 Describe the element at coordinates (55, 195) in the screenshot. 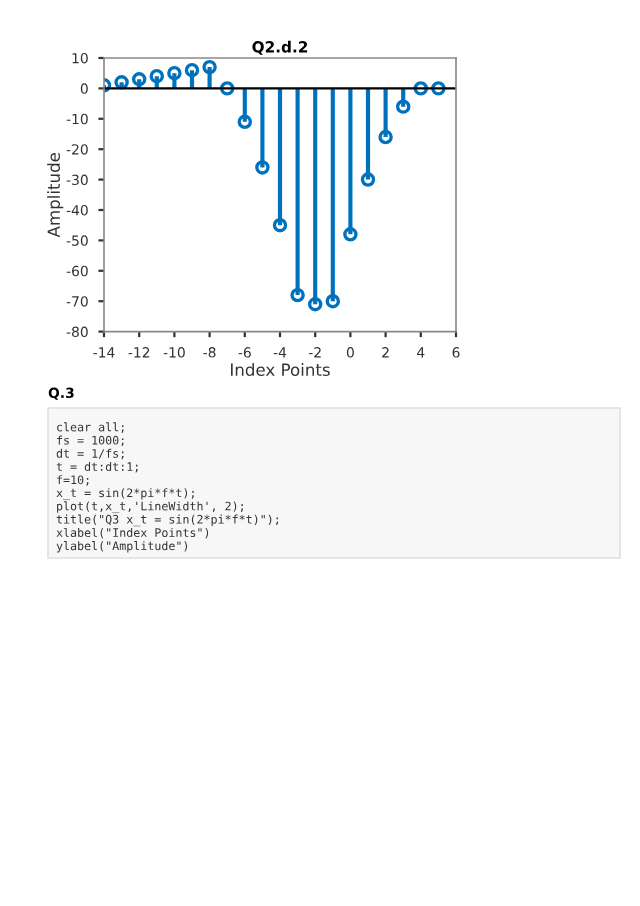

I see `y-axis-title: Amplitude` at that location.